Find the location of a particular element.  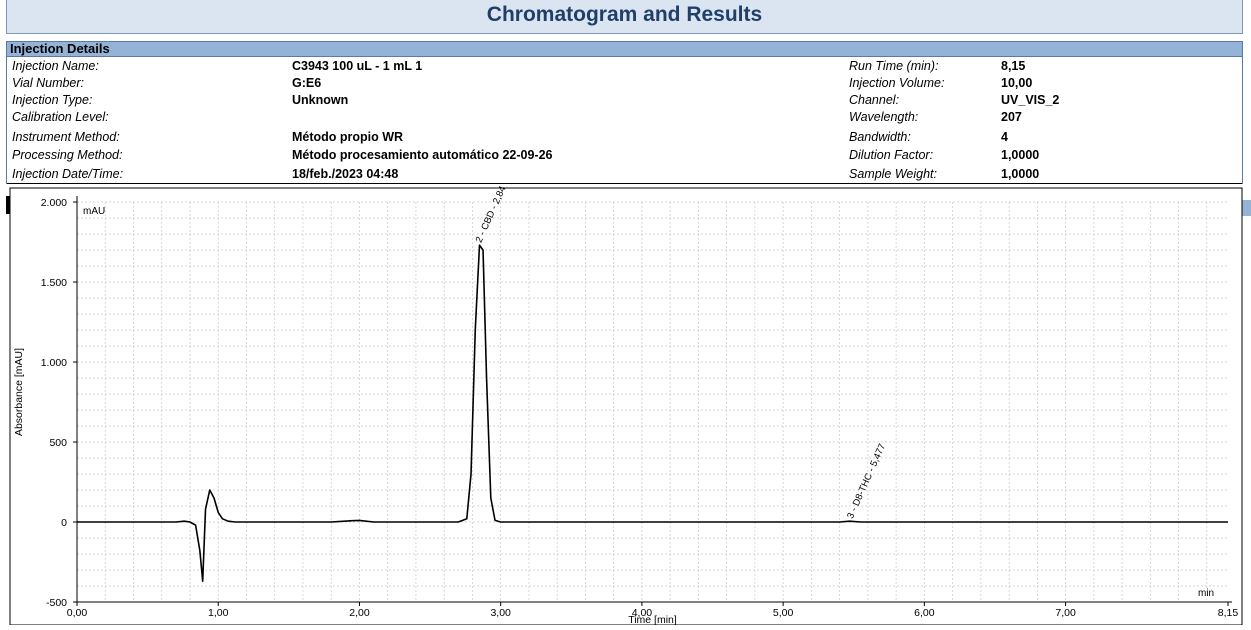

x-tick-label: 0,00 is located at coordinates (77, 613).